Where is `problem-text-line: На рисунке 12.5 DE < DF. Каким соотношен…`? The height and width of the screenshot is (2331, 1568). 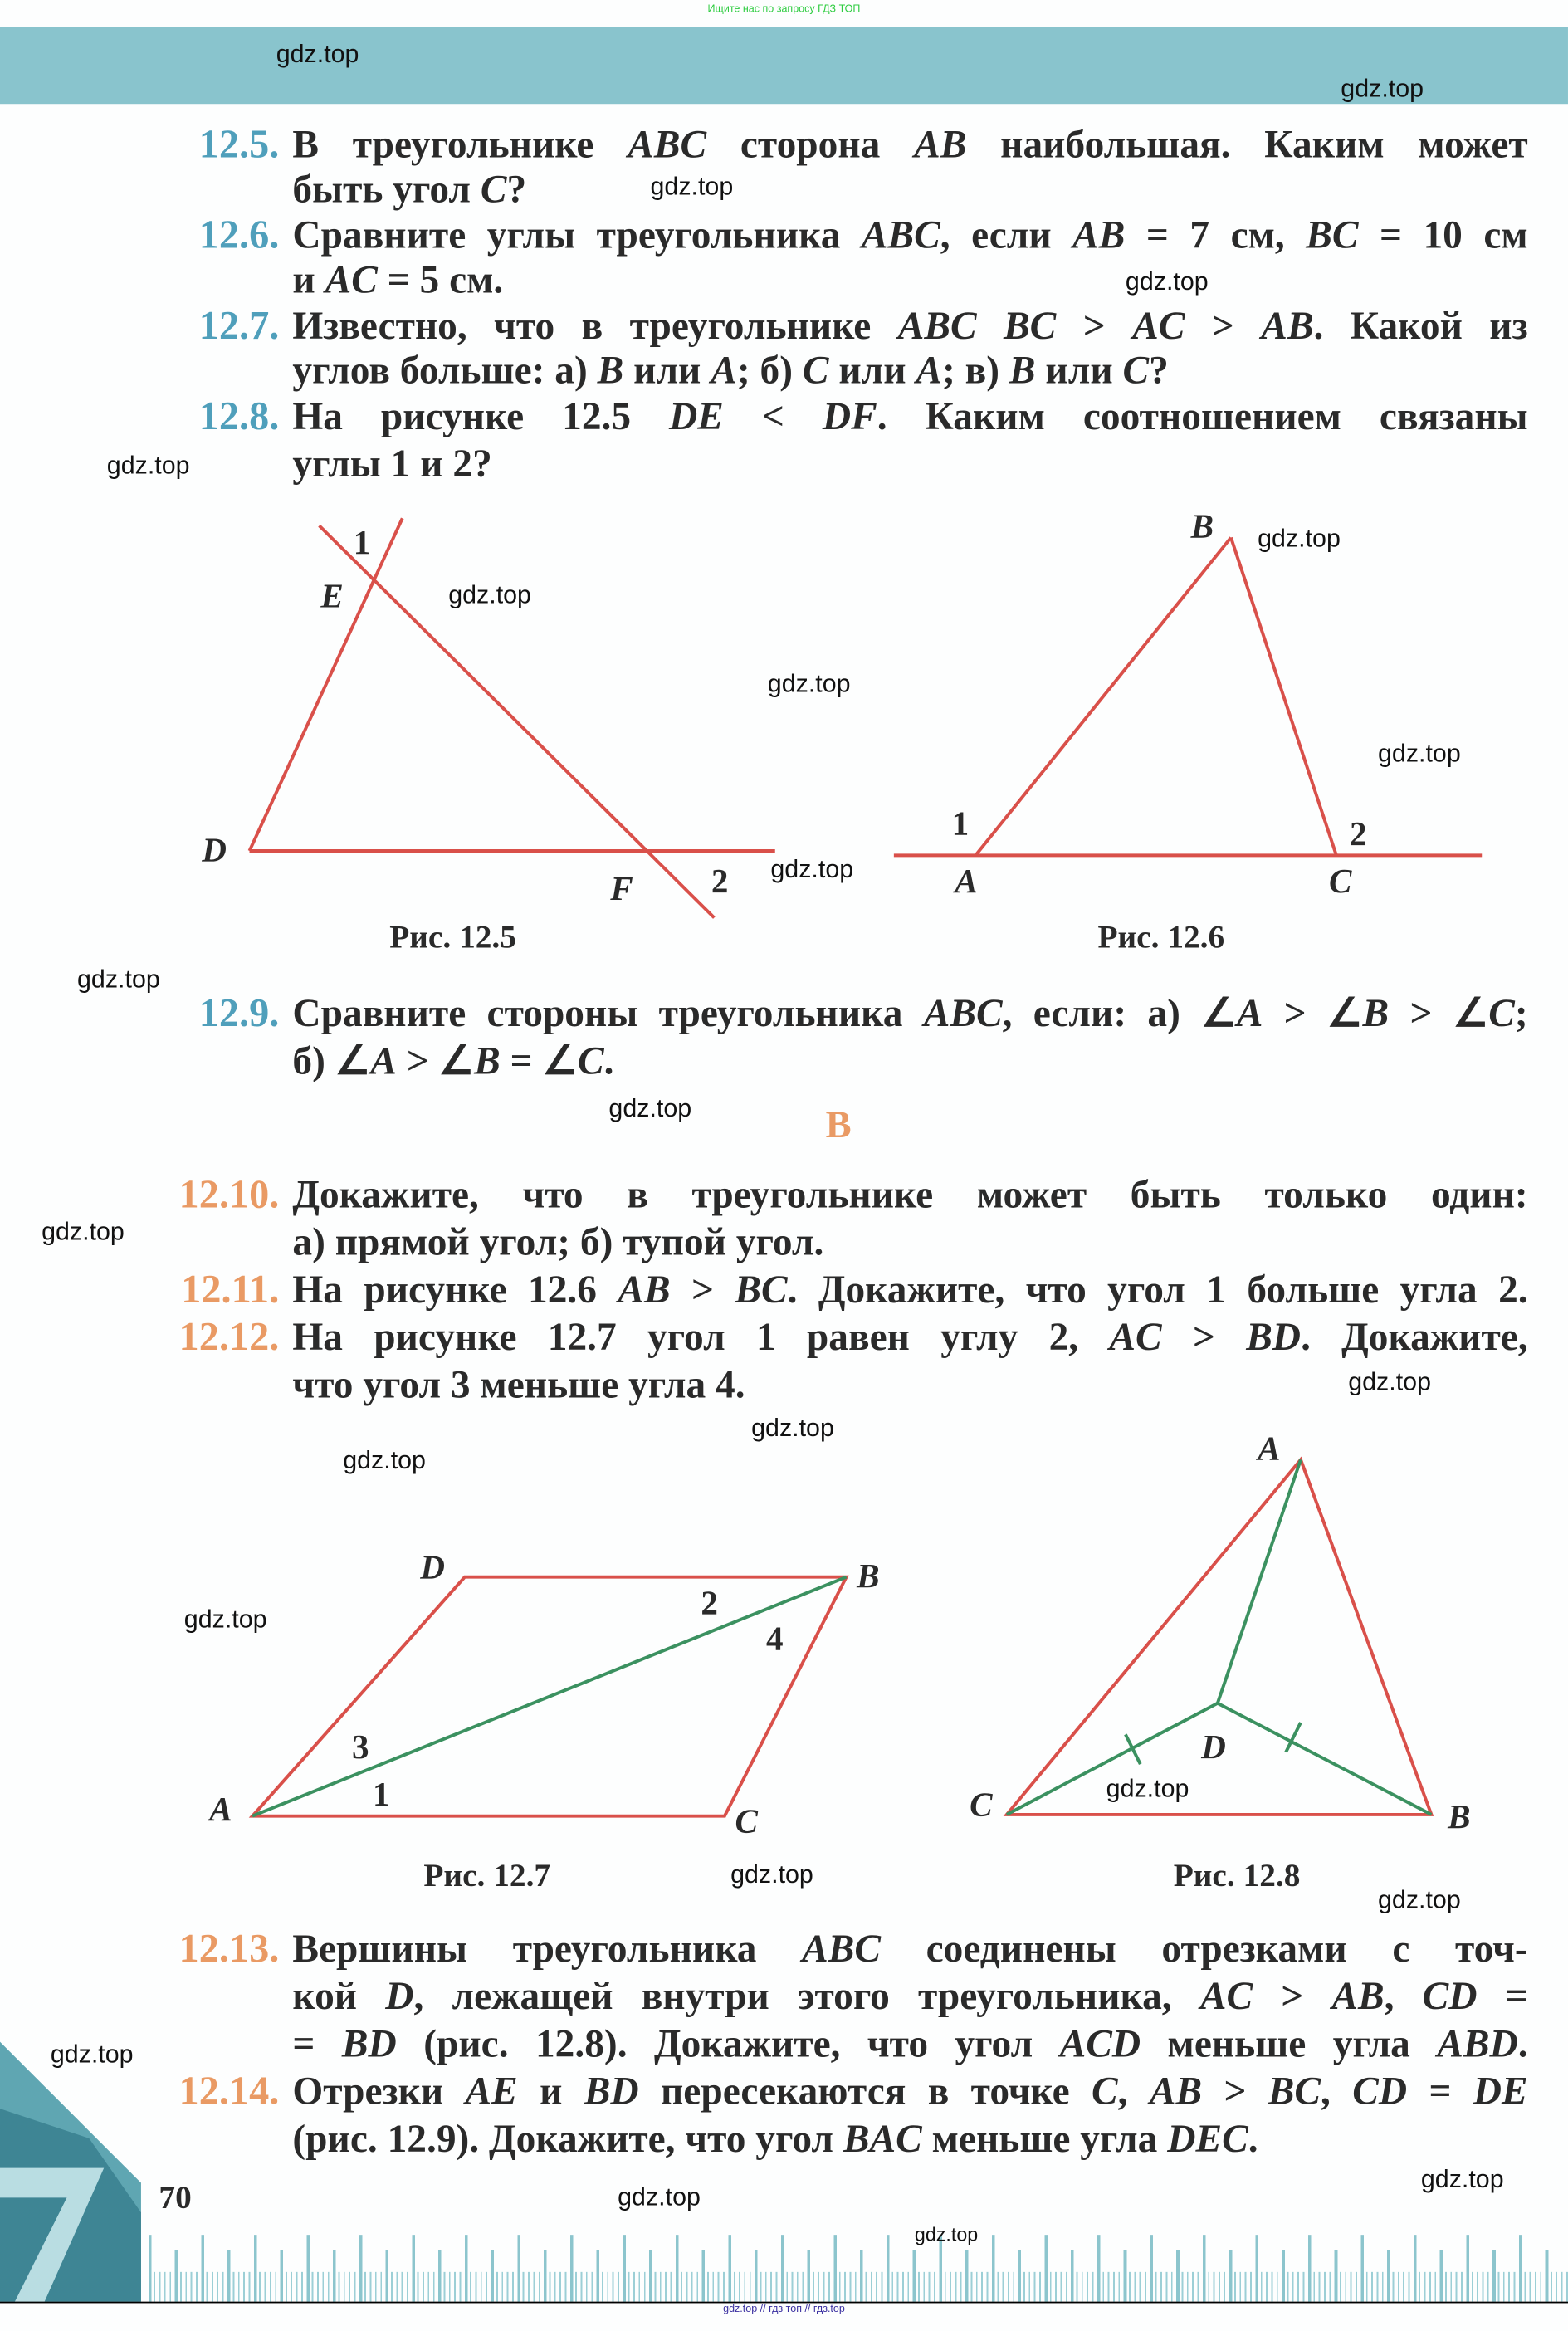 problem-text-line: На рисунке 12.5 DE < DF. Каким соотношен… is located at coordinates (910, 416).